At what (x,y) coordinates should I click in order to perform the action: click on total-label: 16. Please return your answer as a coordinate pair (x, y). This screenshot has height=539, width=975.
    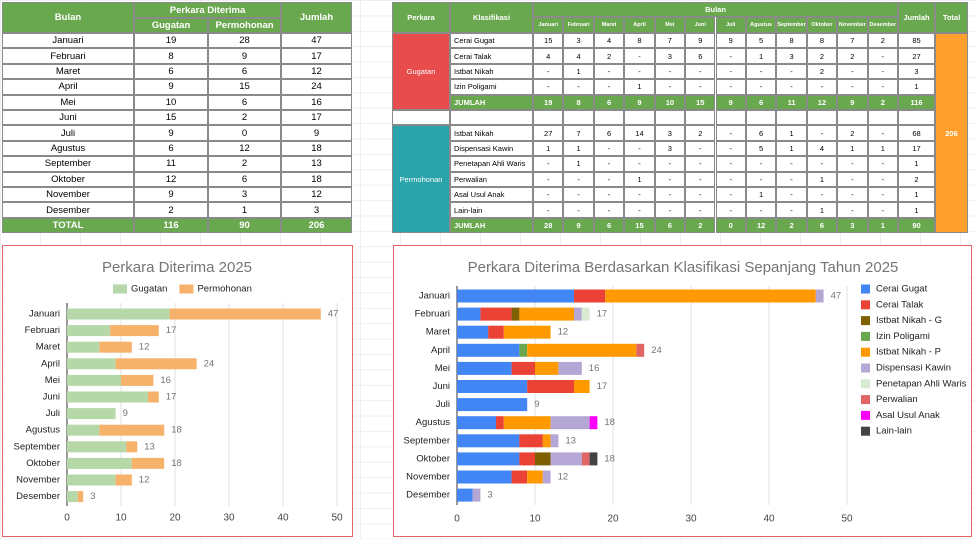
    Looking at the image, I should click on (594, 368).